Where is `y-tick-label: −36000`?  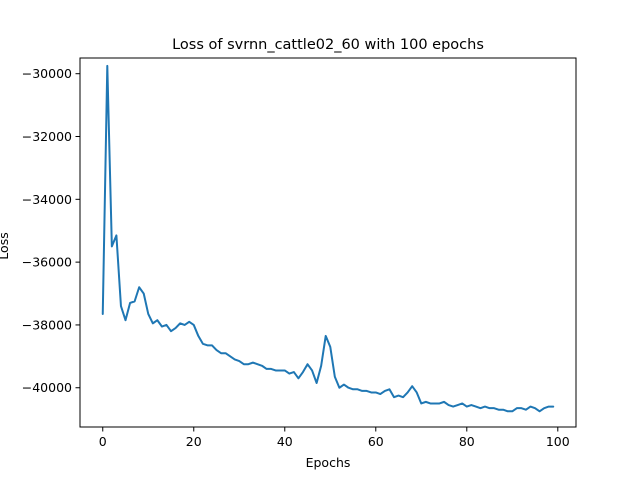
y-tick-label: −36000 is located at coordinates (47, 262).